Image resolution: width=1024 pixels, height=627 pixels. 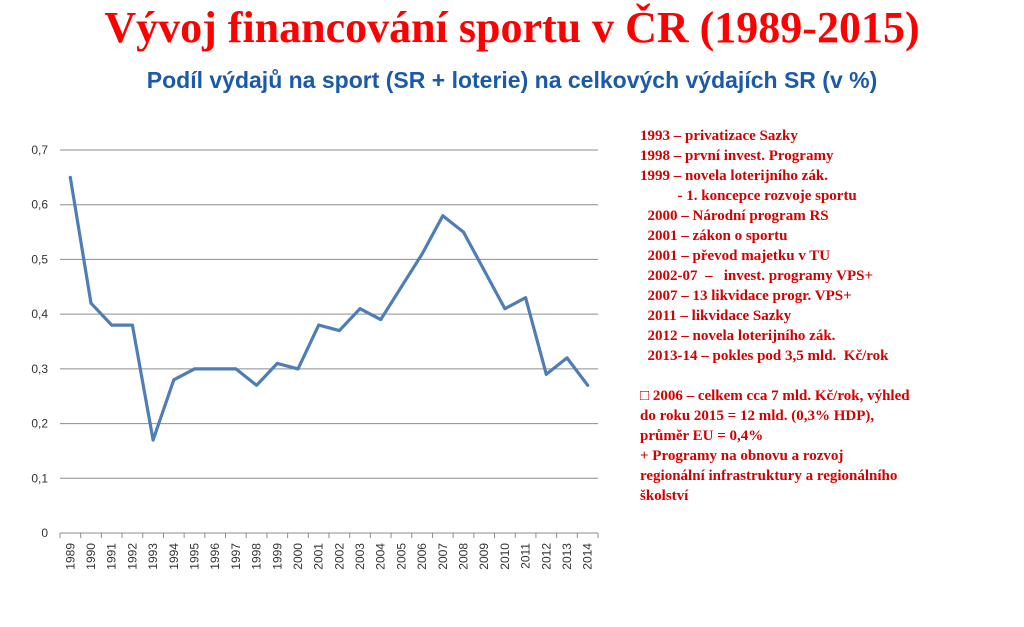 What do you see at coordinates (70, 556) in the screenshot?
I see `x-tick-label: 1989` at bounding box center [70, 556].